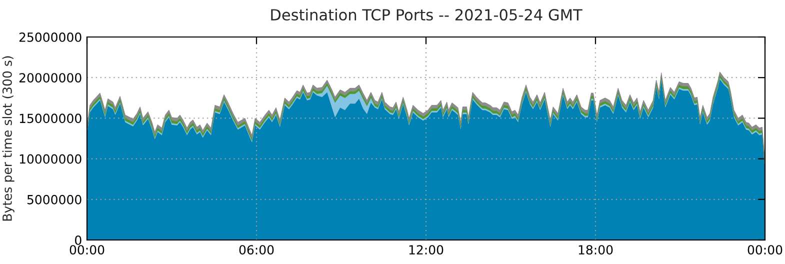 The width and height of the screenshot is (785, 264). What do you see at coordinates (50, 78) in the screenshot?
I see `y-tick-label: 20000000` at bounding box center [50, 78].